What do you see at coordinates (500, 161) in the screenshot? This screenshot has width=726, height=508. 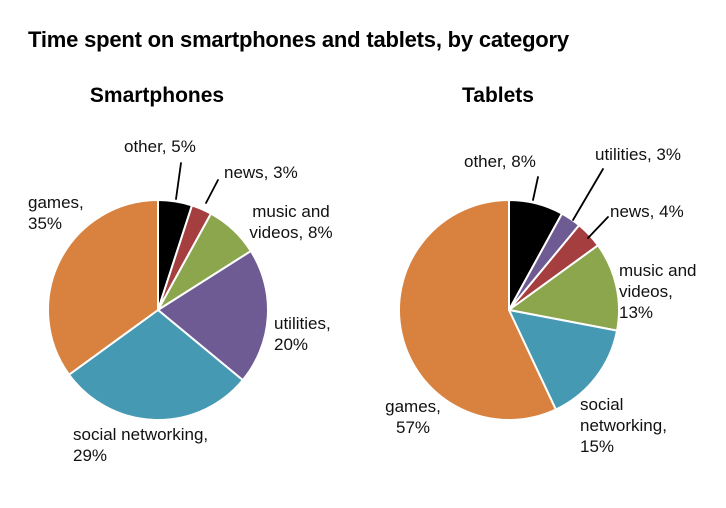 I see `slice-label-other: other, 8%` at bounding box center [500, 161].